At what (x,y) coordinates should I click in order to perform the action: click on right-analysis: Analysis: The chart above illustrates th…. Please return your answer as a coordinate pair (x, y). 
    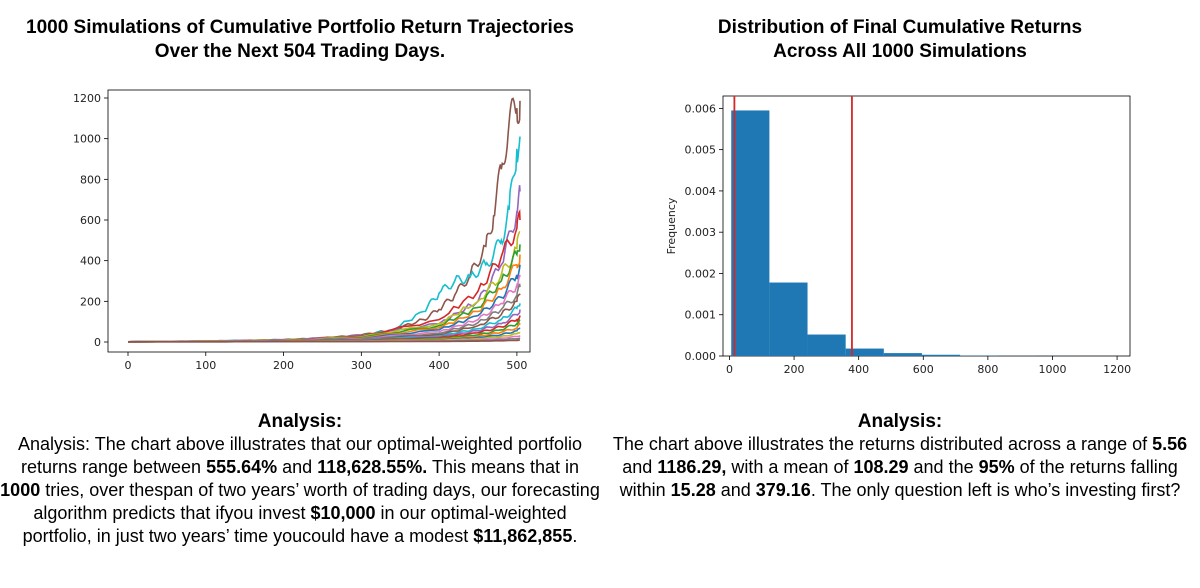
    Looking at the image, I should click on (900, 456).